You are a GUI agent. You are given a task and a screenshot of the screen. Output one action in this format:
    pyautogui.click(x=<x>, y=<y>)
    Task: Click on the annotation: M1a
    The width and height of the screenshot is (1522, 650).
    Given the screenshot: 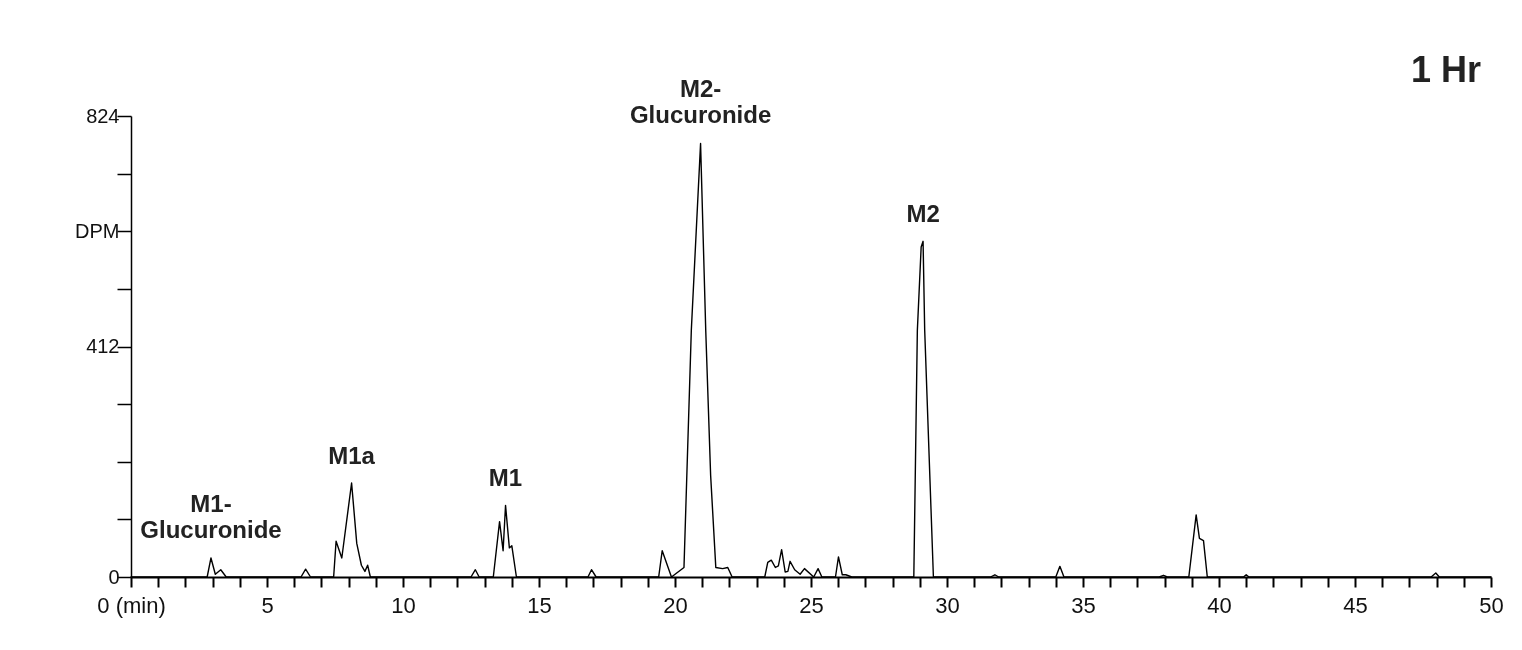 What is the action you would take?
    pyautogui.click(x=352, y=456)
    